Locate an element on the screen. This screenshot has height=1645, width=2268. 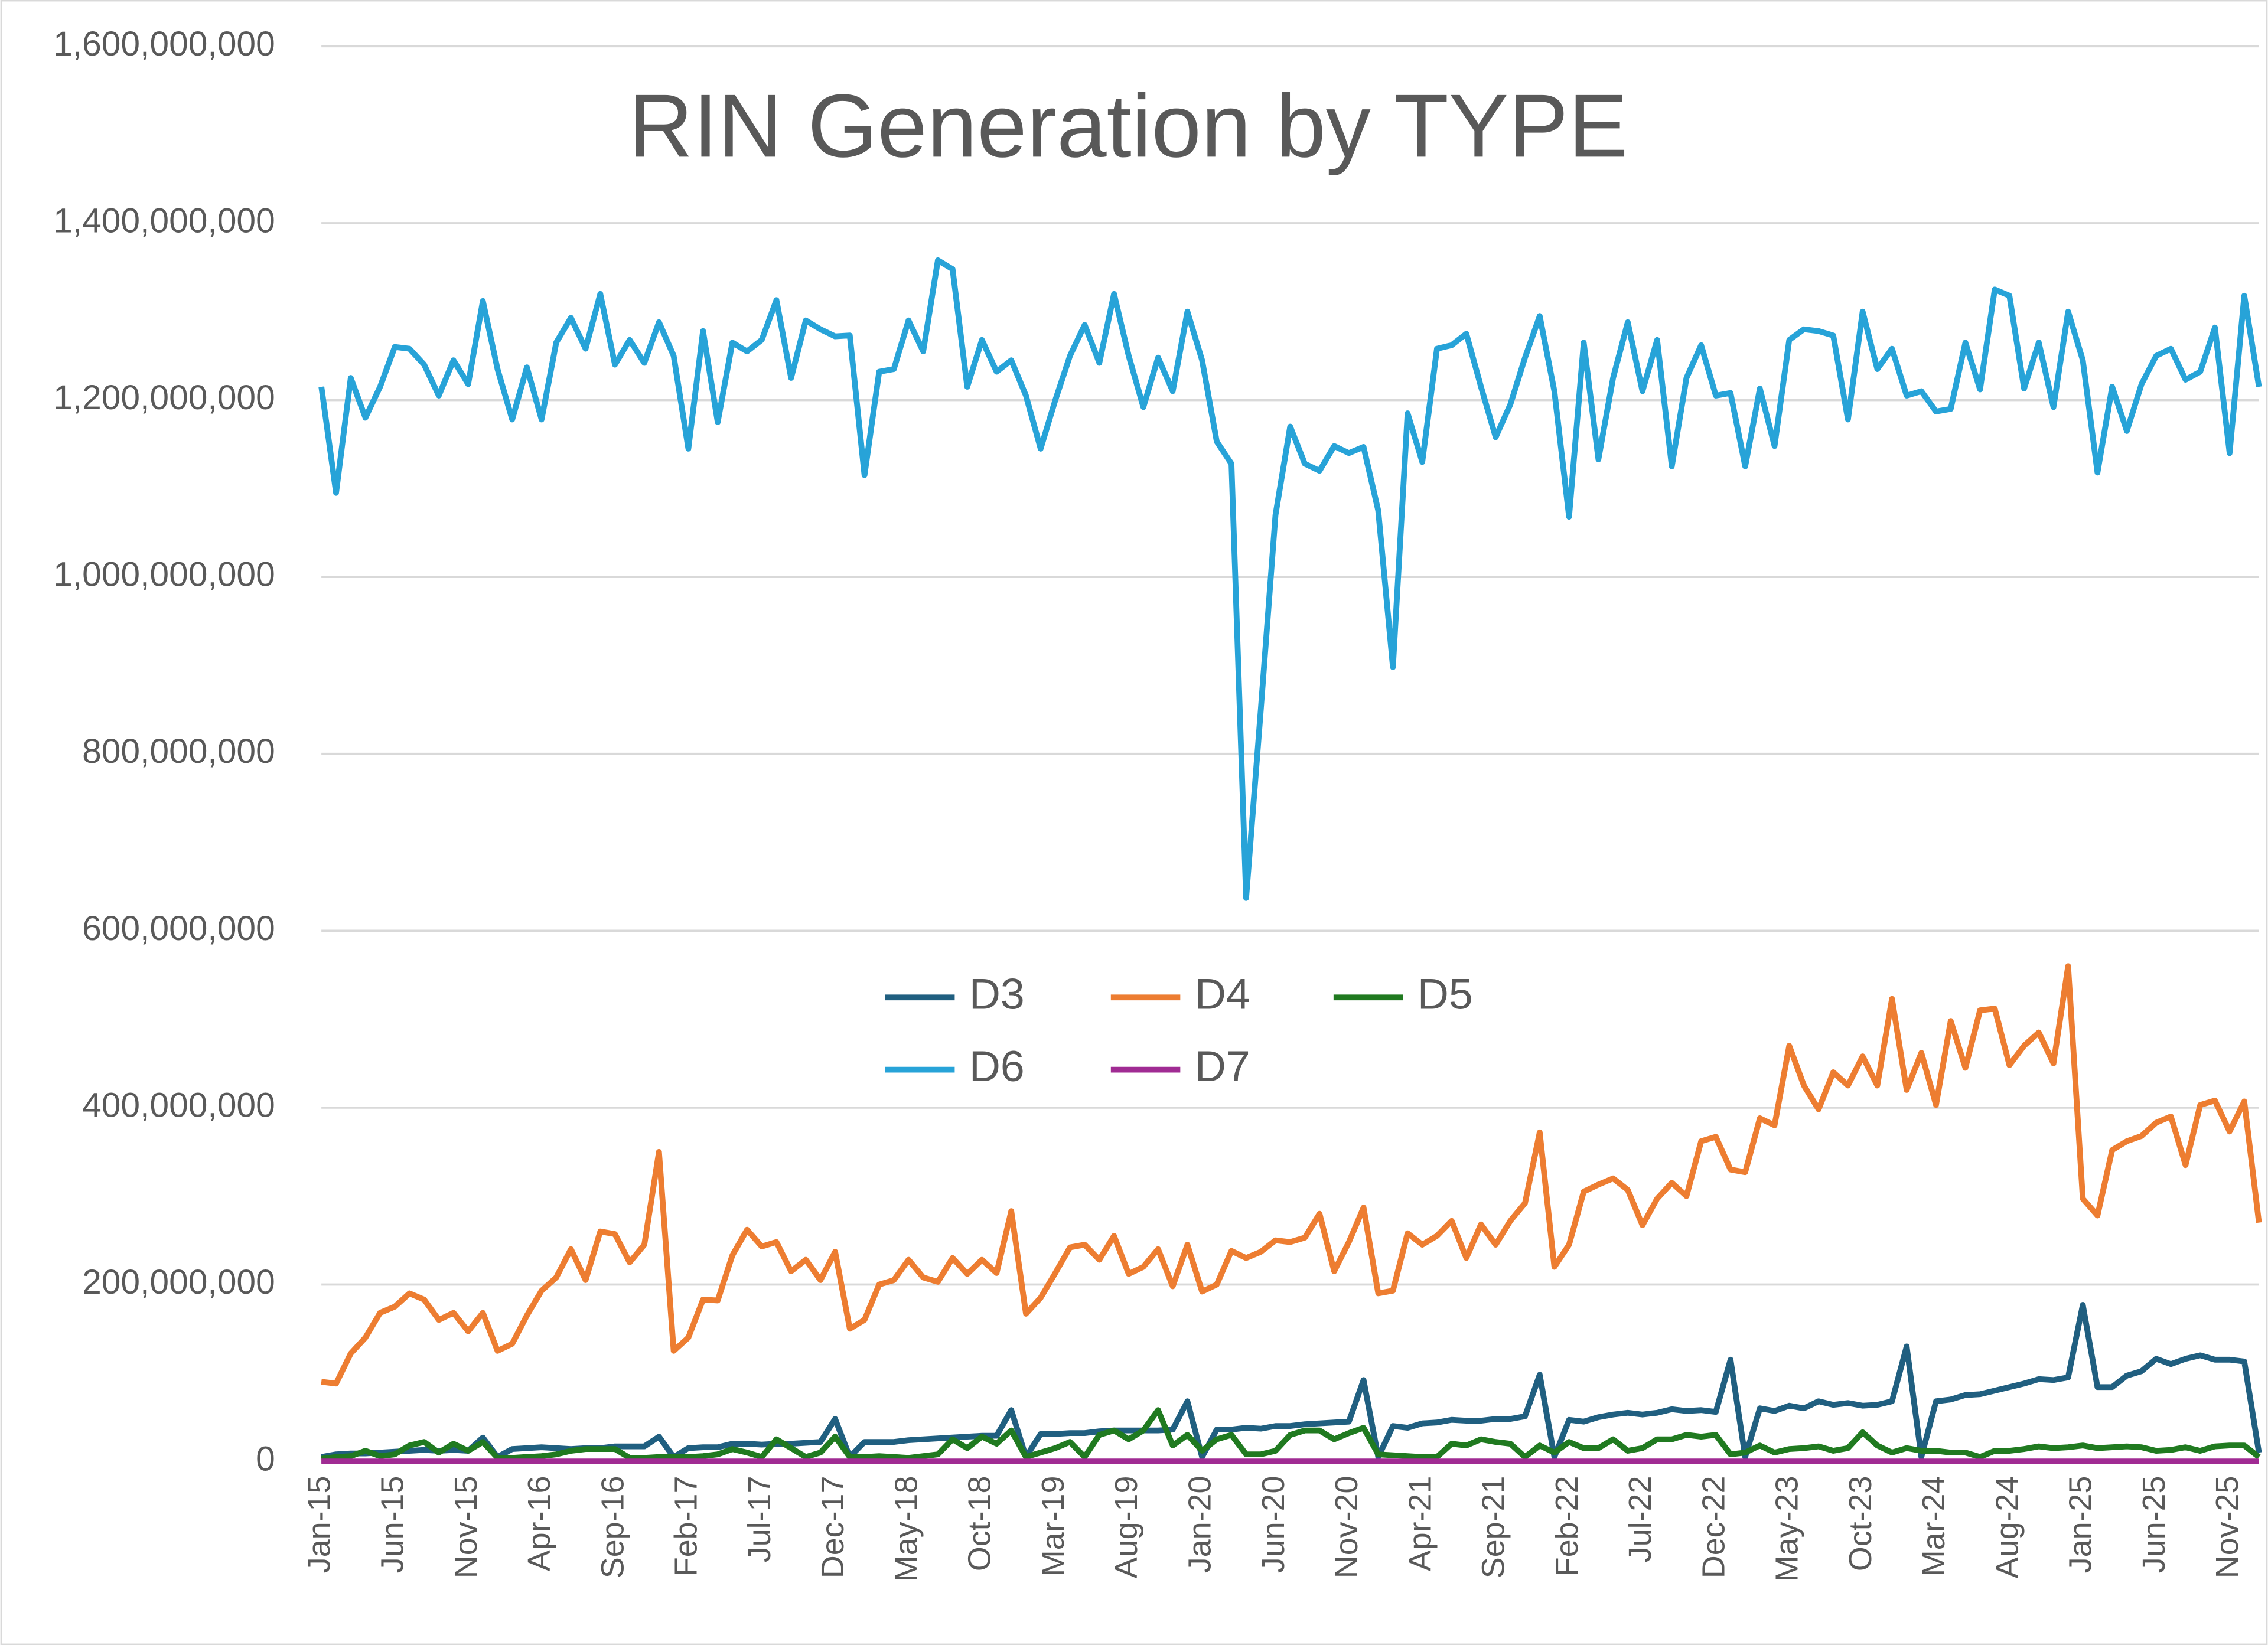
legend-label: D3 is located at coordinates (997, 994).